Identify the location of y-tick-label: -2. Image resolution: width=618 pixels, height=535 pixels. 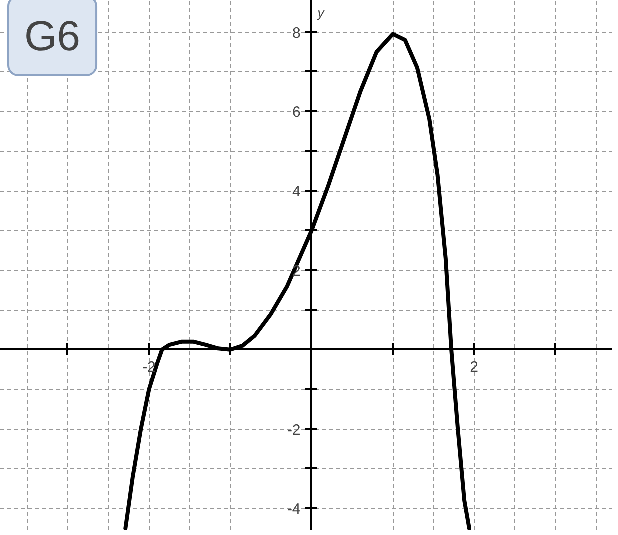
(294, 430).